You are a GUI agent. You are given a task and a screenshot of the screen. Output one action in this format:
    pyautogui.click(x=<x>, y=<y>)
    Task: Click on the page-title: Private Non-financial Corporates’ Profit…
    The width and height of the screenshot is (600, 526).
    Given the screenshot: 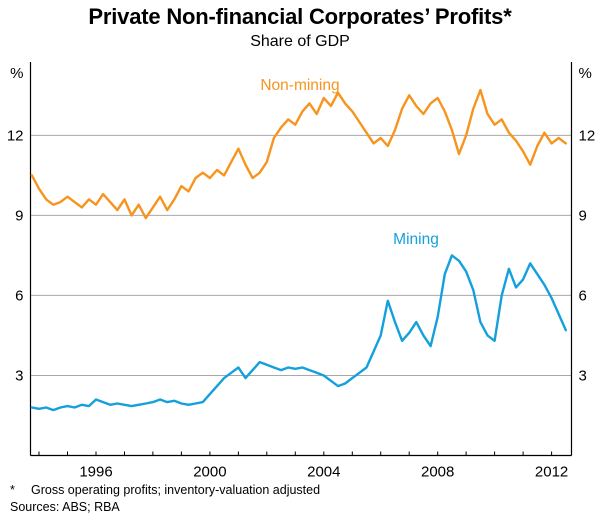 What is the action you would take?
    pyautogui.click(x=300, y=16)
    